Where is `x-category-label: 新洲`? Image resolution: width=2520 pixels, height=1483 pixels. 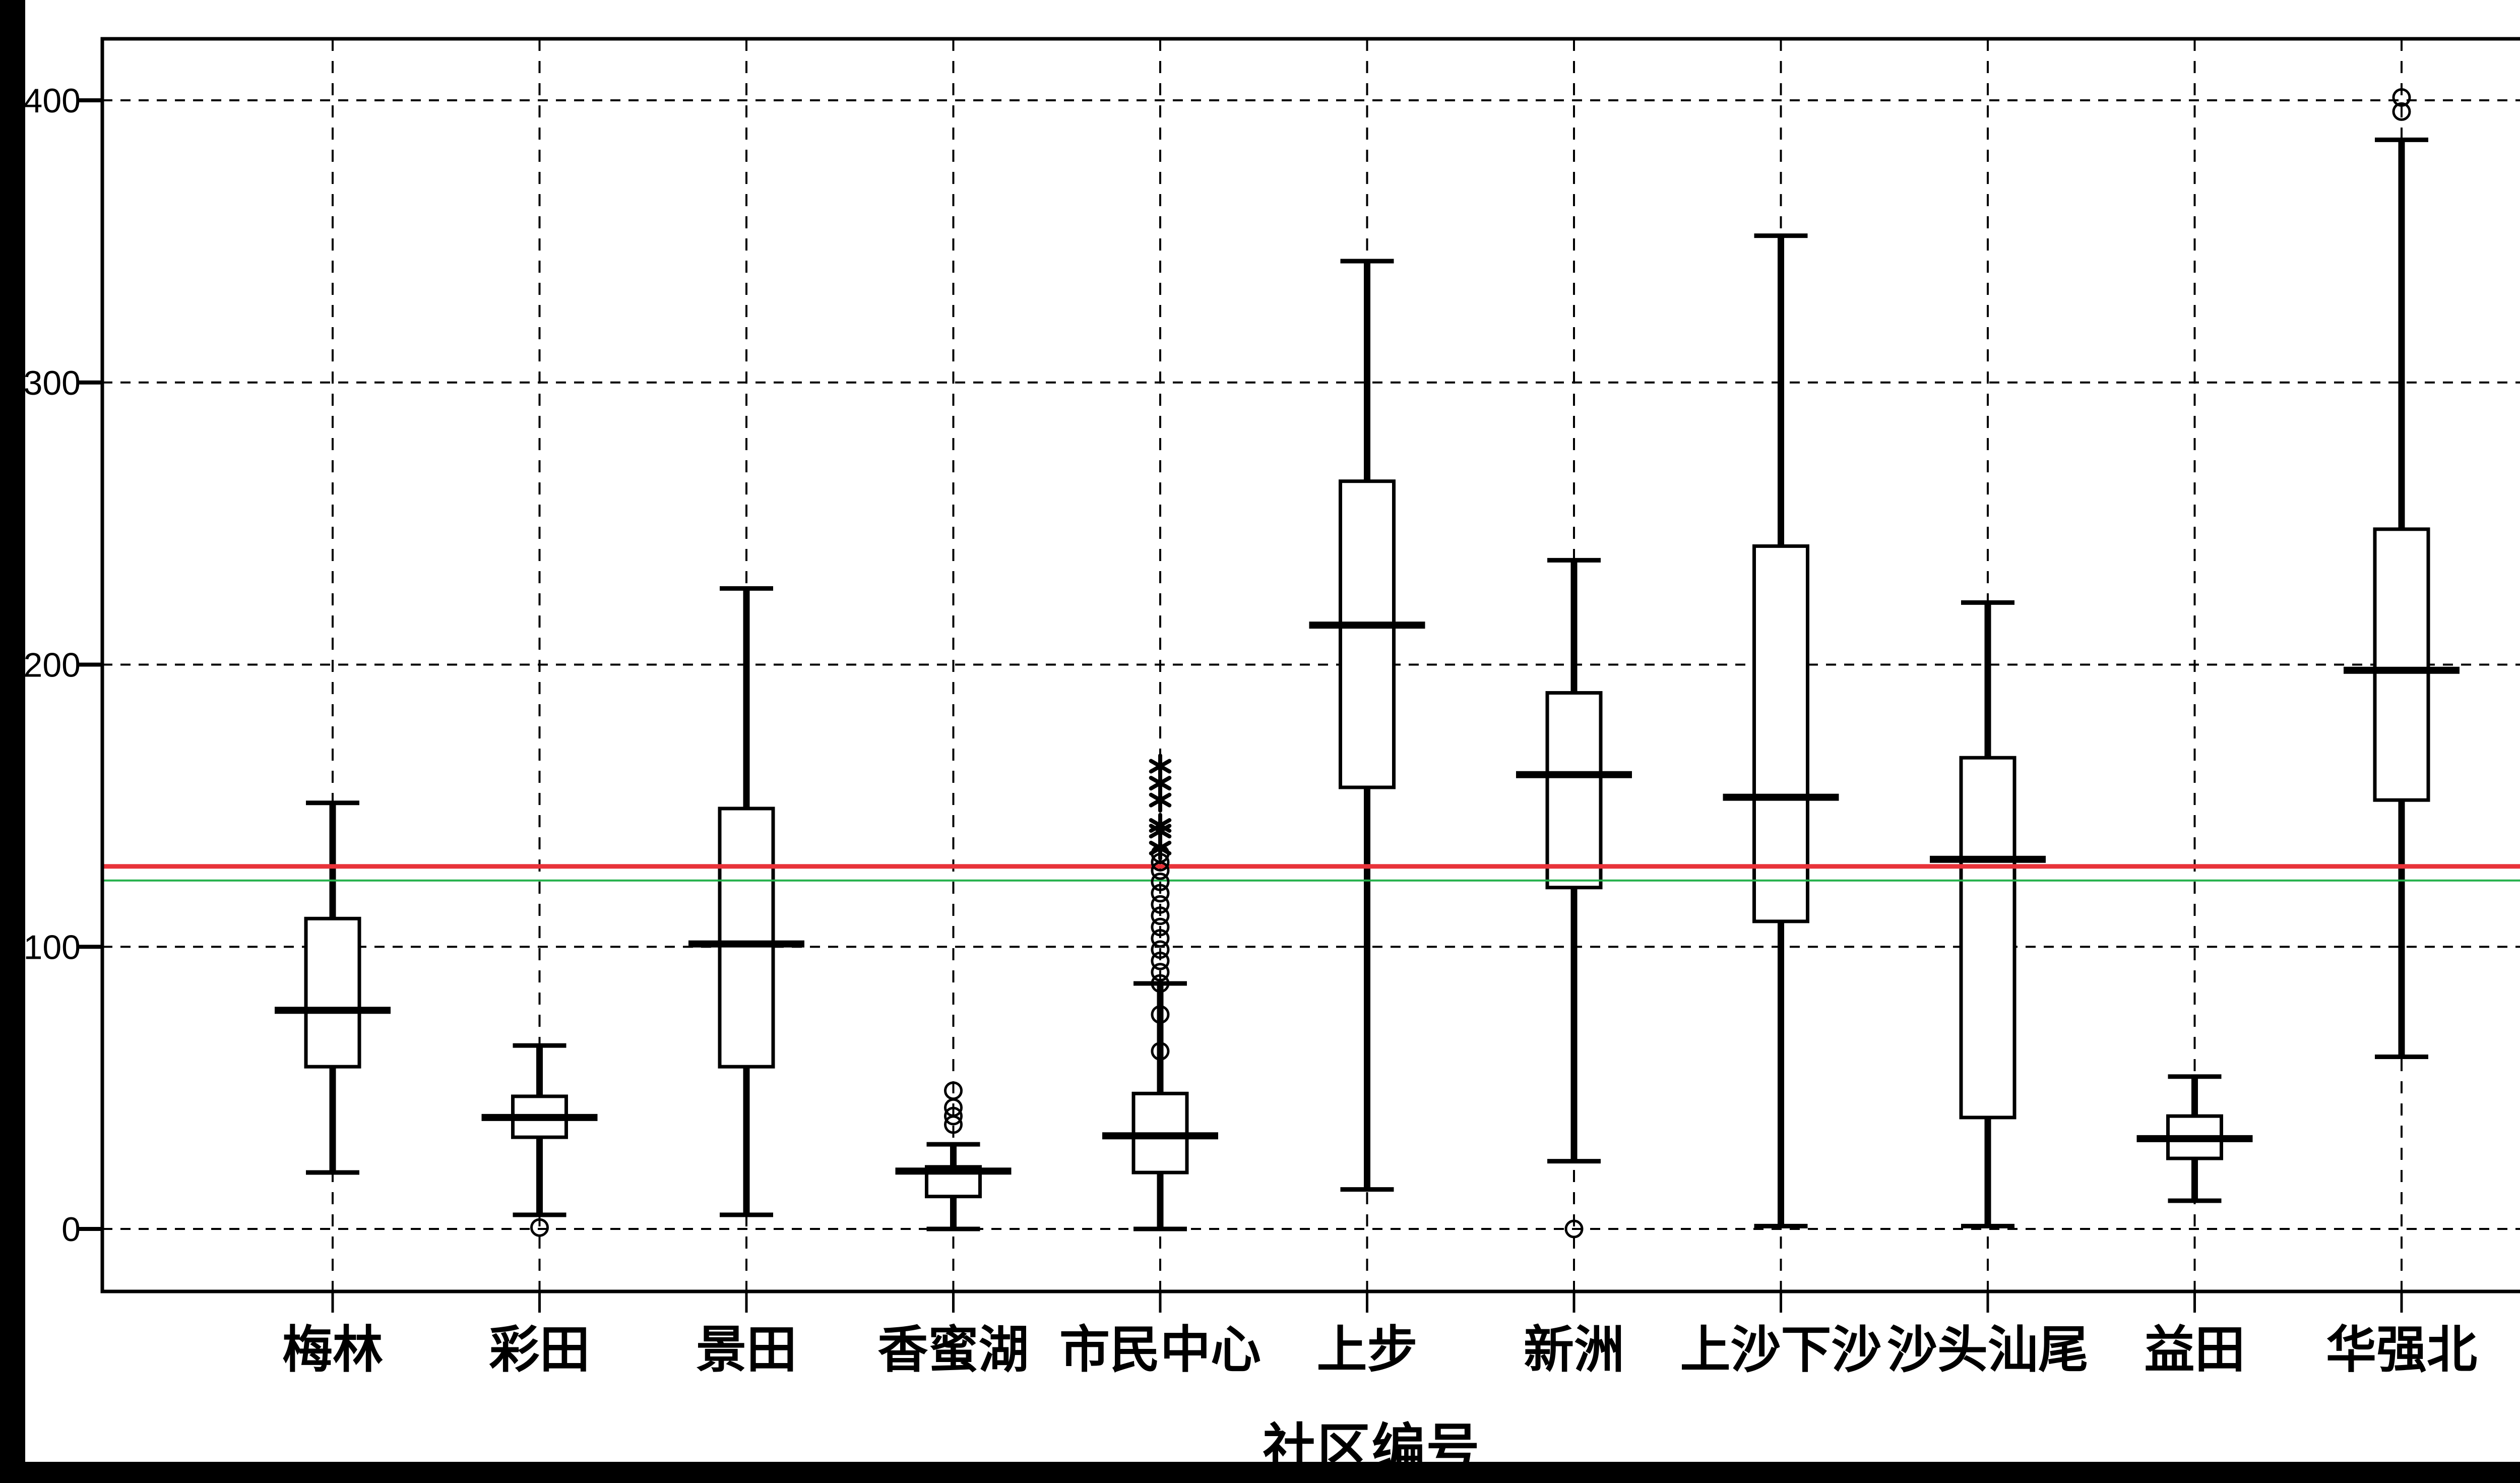
x-category-label: 新洲 is located at coordinates (1574, 1350).